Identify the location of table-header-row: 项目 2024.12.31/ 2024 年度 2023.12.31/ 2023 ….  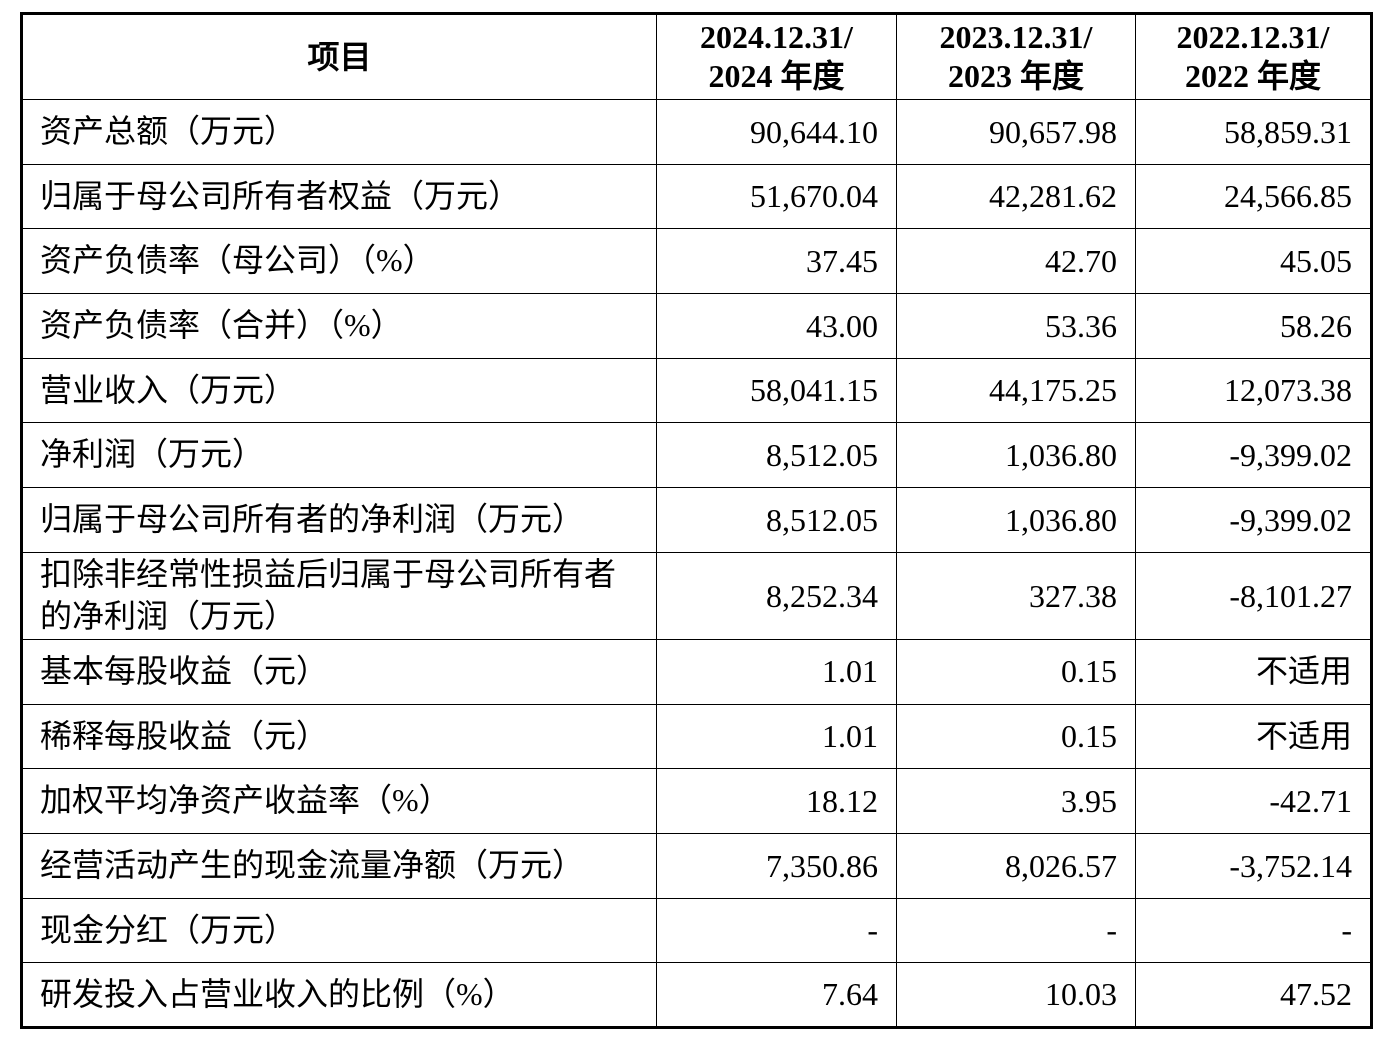
(696, 56).